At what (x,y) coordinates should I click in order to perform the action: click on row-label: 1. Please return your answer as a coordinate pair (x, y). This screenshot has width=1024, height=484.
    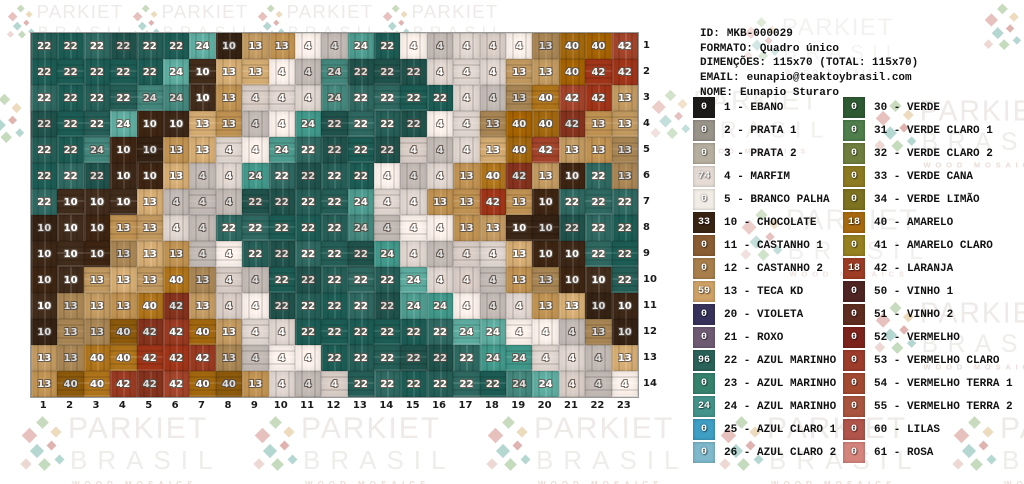
    Looking at the image, I should click on (646, 45).